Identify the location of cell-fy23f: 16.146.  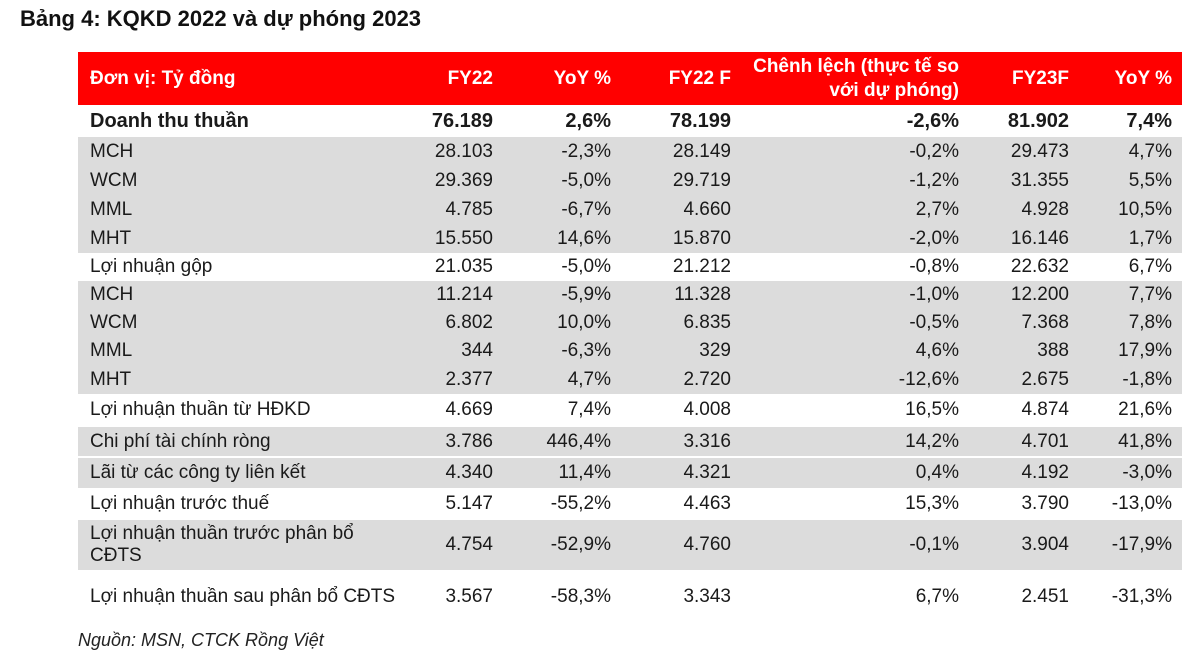
(1024, 238).